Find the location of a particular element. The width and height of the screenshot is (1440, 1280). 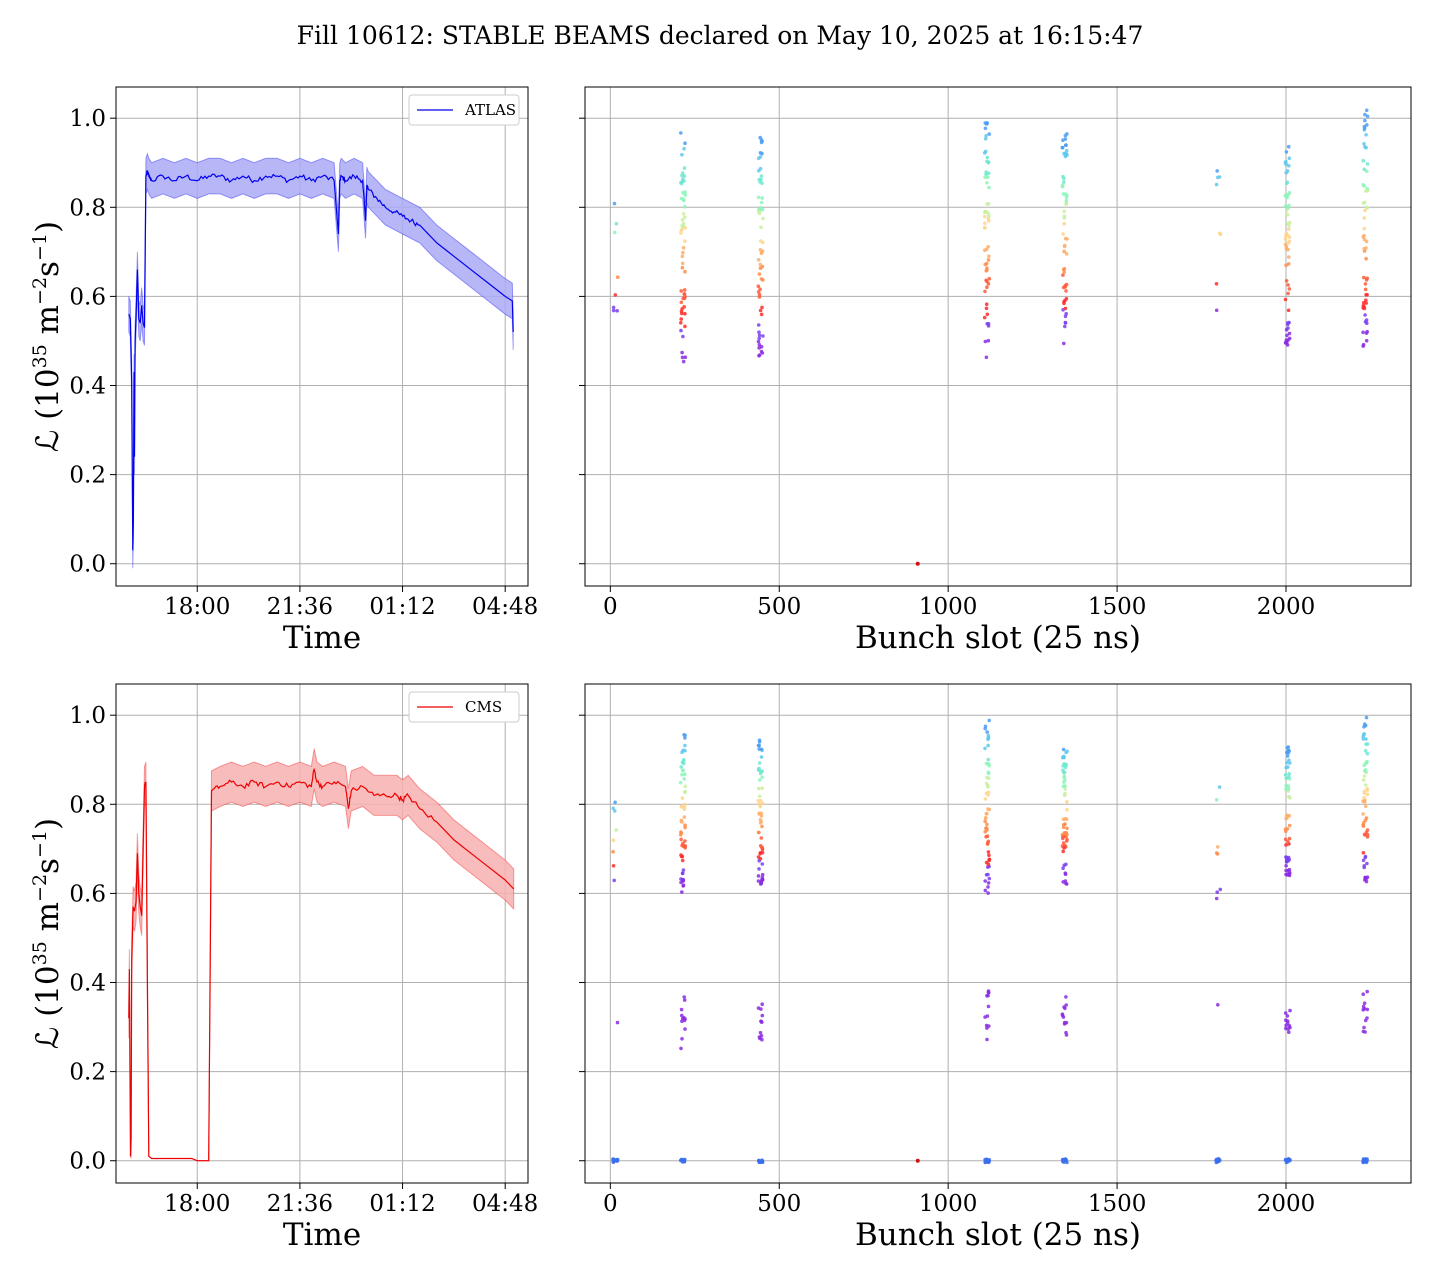

y-axis-label-superscript: −1 is located at coordinates (40, 844).